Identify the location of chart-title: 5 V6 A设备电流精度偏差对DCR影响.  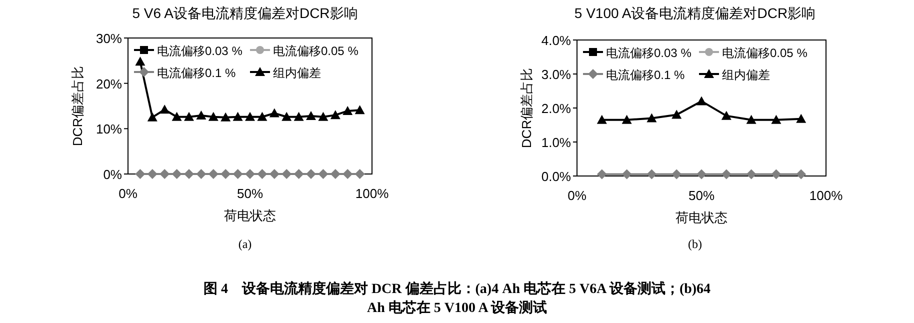
(245, 13).